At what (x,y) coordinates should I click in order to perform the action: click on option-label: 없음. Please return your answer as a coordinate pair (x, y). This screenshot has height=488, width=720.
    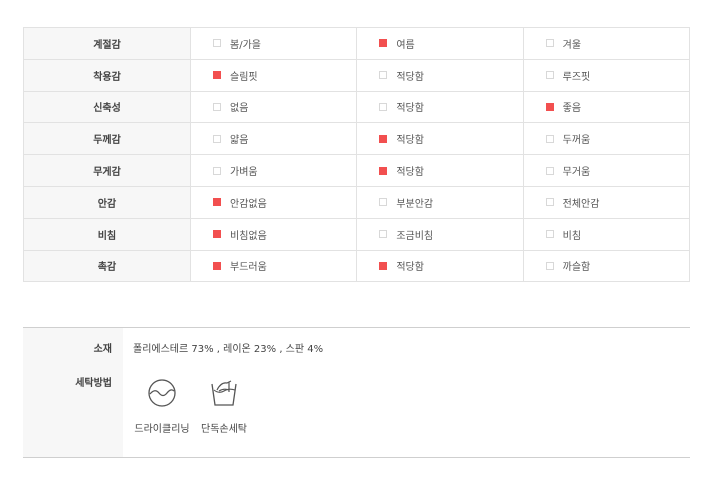
    Looking at the image, I should click on (239, 109).